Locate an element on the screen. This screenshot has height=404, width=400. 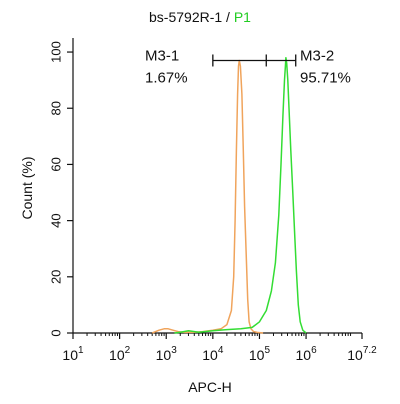
marker-m3-2-value: 95.71% is located at coordinates (325, 77).